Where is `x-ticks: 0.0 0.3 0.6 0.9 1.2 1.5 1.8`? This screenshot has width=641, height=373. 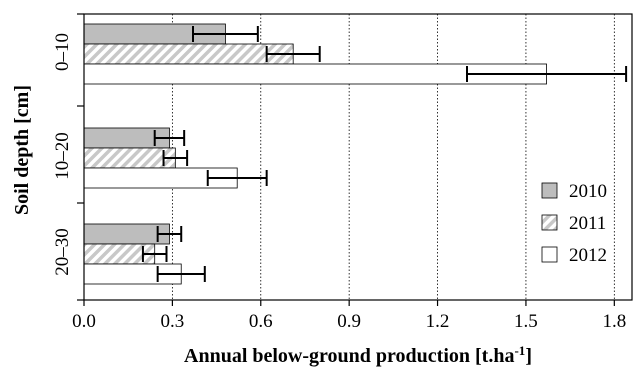
x-ticks: 0.0 0.3 0.6 0.9 1.2 1.5 1.8 is located at coordinates (349, 316).